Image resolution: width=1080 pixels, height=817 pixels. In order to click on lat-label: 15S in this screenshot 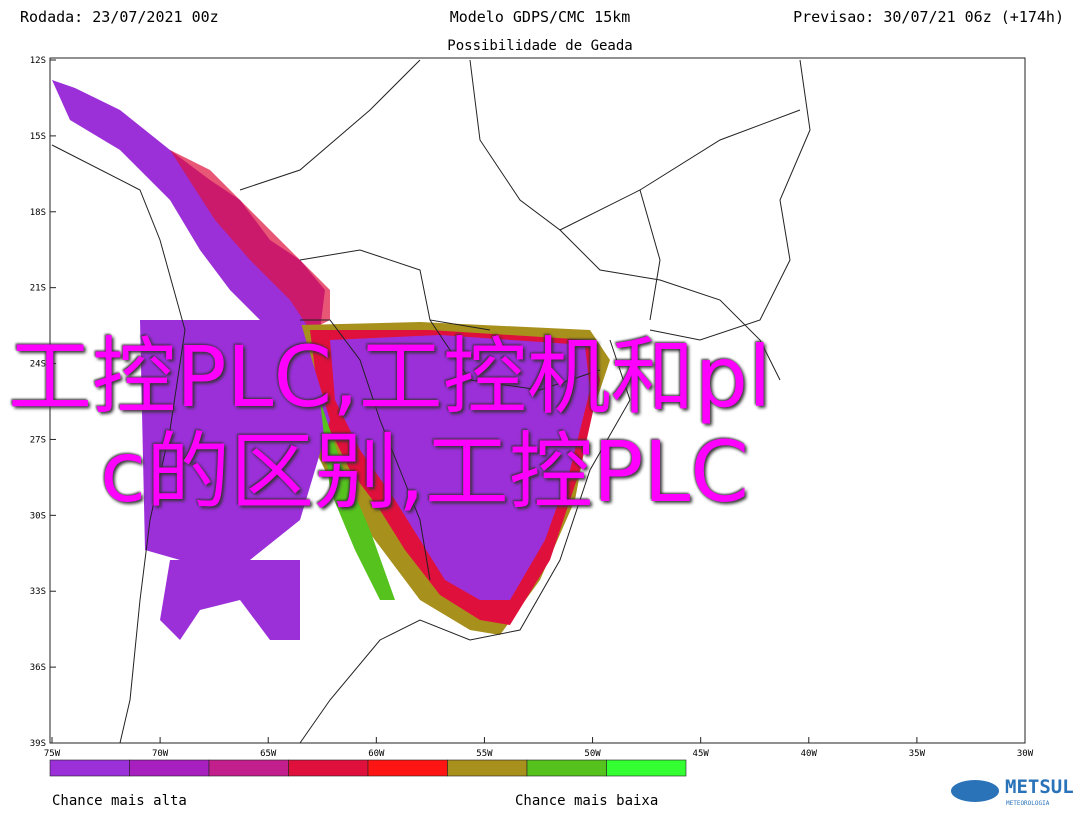, I will do `click(38, 137)`.